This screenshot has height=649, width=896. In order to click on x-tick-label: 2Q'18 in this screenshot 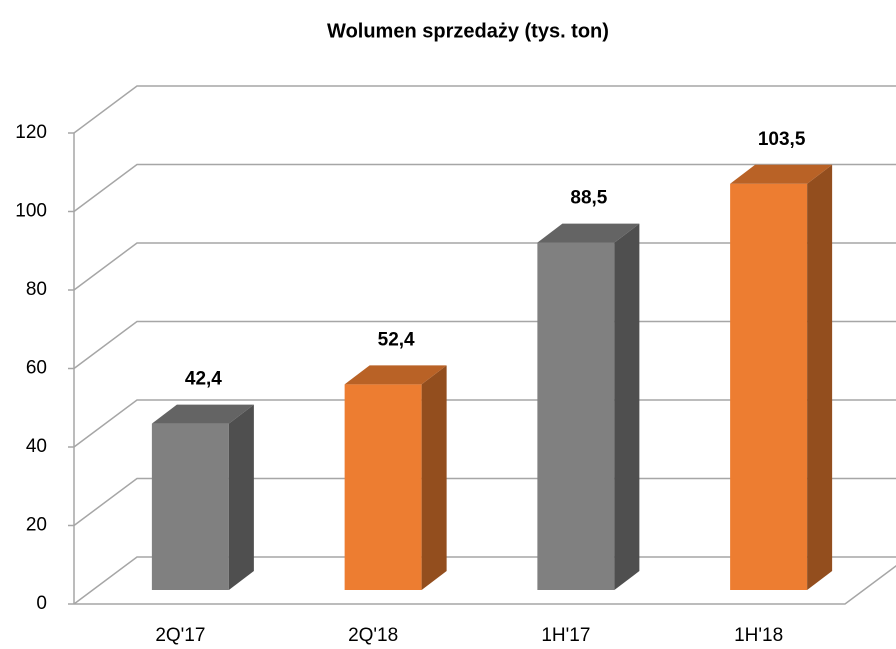, I will do `click(373, 635)`.